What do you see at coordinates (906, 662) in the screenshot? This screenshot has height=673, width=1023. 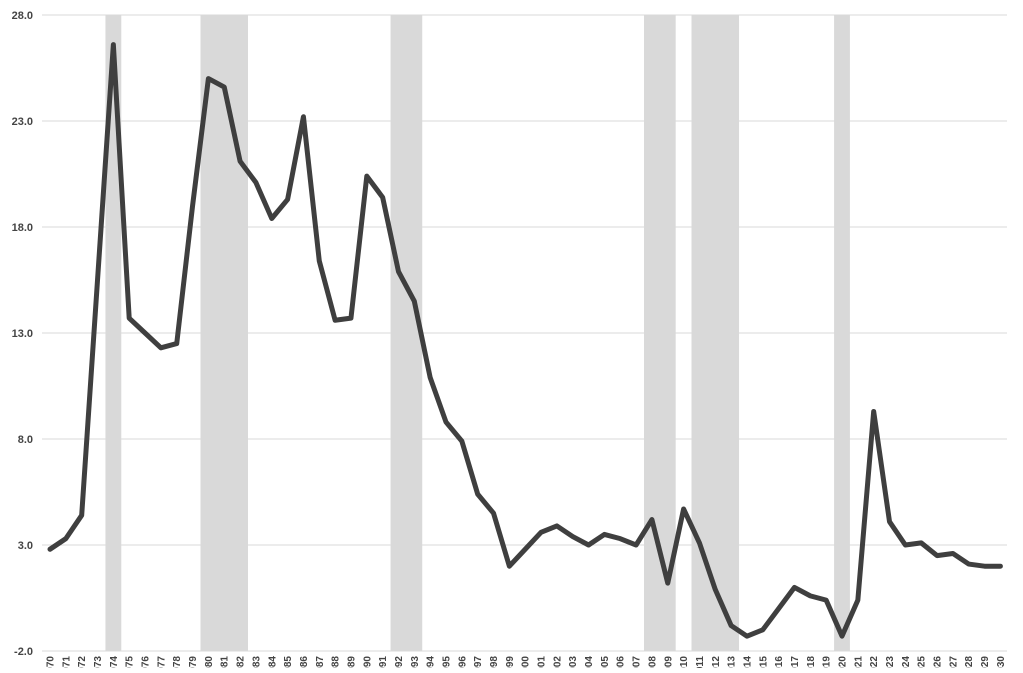 I see `x-tick-label: 2024` at bounding box center [906, 662].